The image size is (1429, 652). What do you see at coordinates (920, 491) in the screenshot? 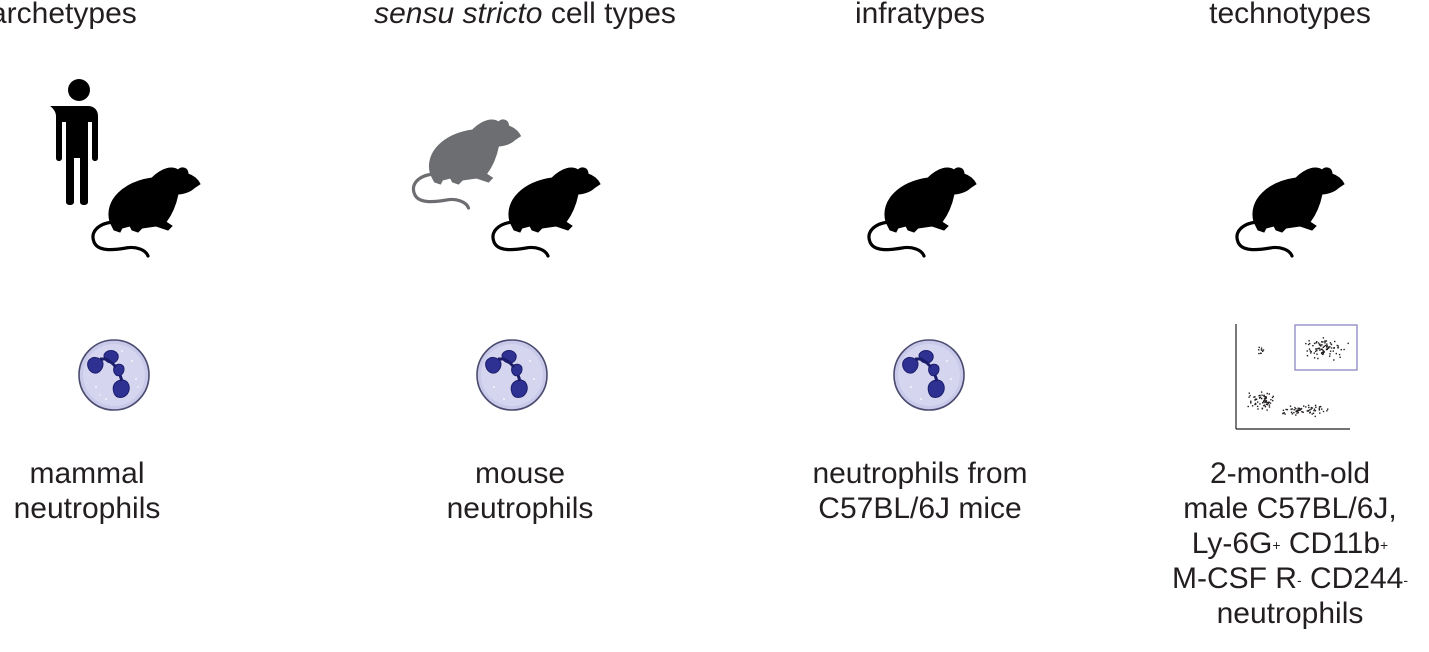
I see `label-infratypes: neutrophils from C57BL/6J mice` at bounding box center [920, 491].